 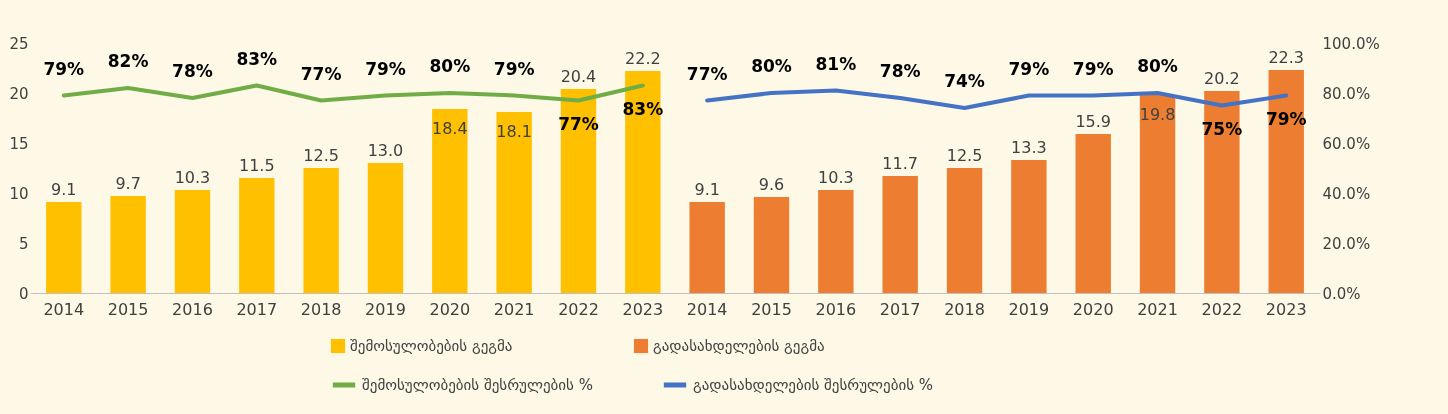 What do you see at coordinates (128, 61) in the screenshot?
I see `data-label: 82%` at bounding box center [128, 61].